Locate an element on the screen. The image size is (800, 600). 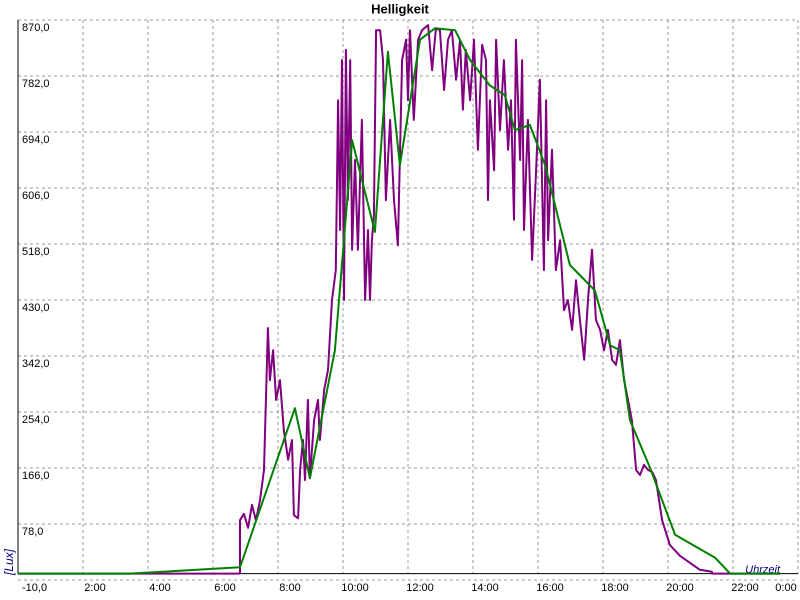
y-axis-label: [Lux] is located at coordinates (9, 562).